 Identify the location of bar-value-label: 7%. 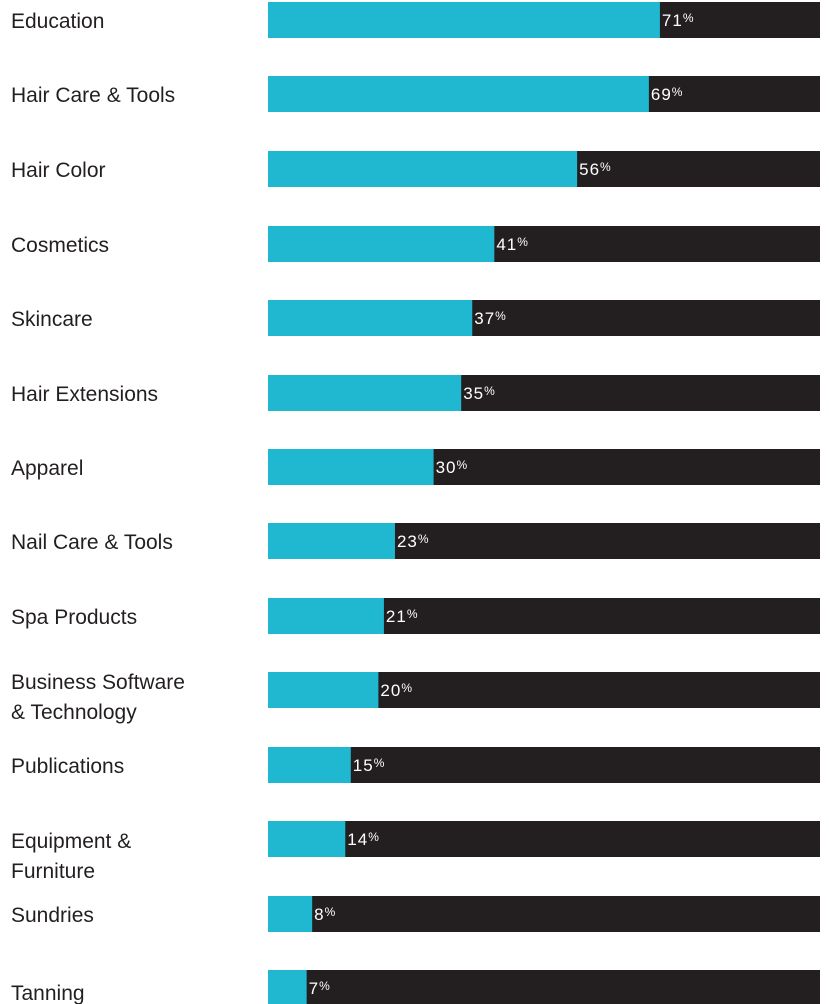
(320, 988).